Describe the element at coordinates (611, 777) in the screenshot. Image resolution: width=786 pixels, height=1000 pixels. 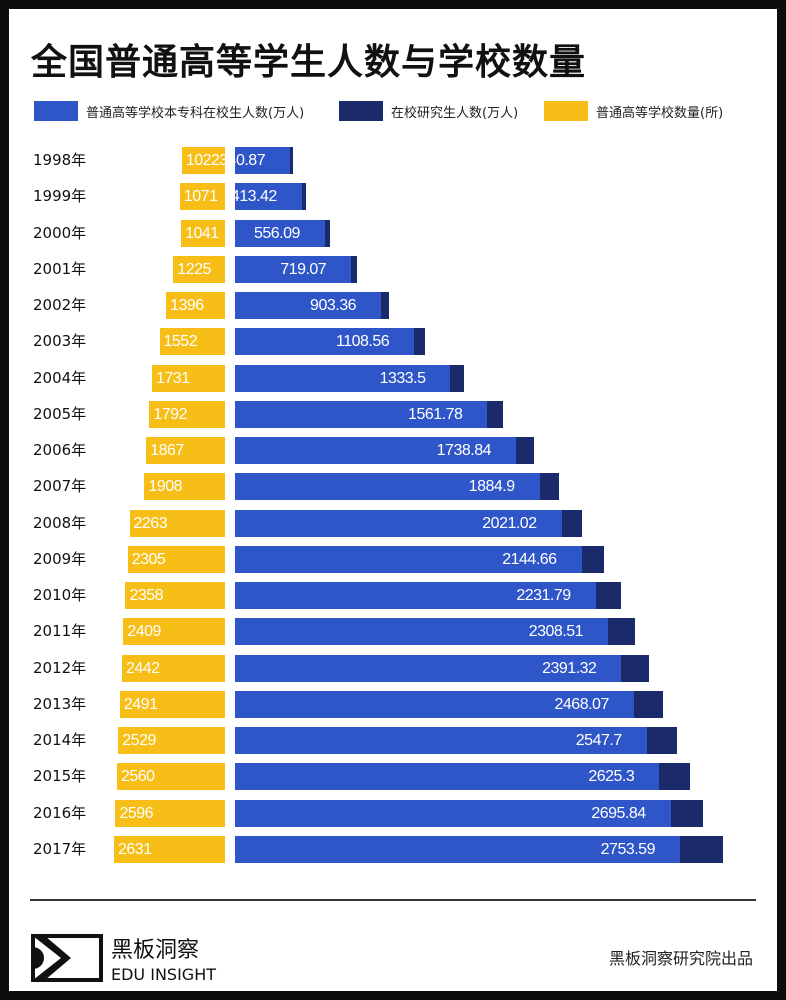
I see `undergrad-value-label: 2625.3` at that location.